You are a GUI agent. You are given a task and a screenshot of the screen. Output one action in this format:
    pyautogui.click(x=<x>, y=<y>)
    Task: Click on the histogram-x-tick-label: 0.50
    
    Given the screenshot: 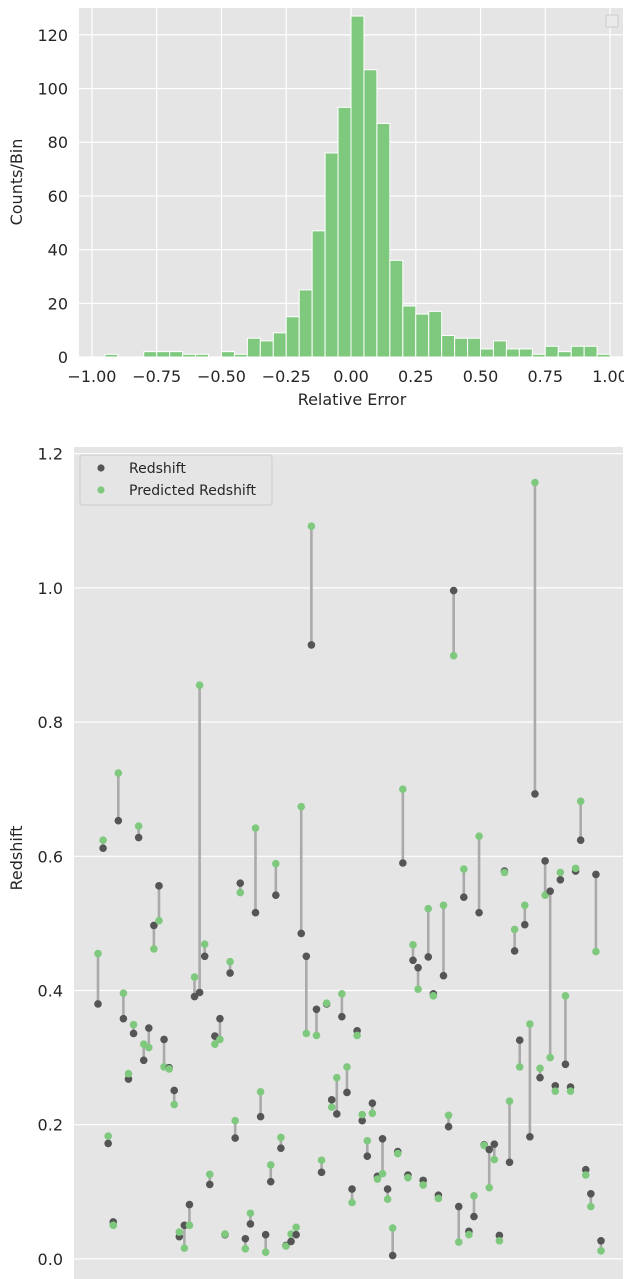 What is the action you would take?
    pyautogui.click(x=481, y=376)
    